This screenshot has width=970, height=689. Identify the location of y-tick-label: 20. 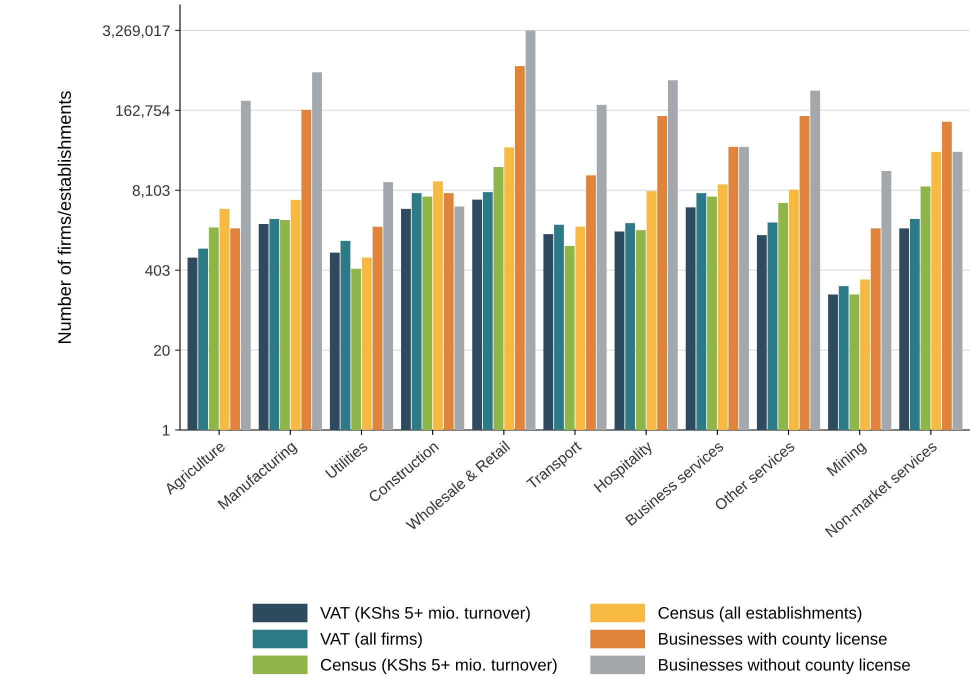
(162, 350).